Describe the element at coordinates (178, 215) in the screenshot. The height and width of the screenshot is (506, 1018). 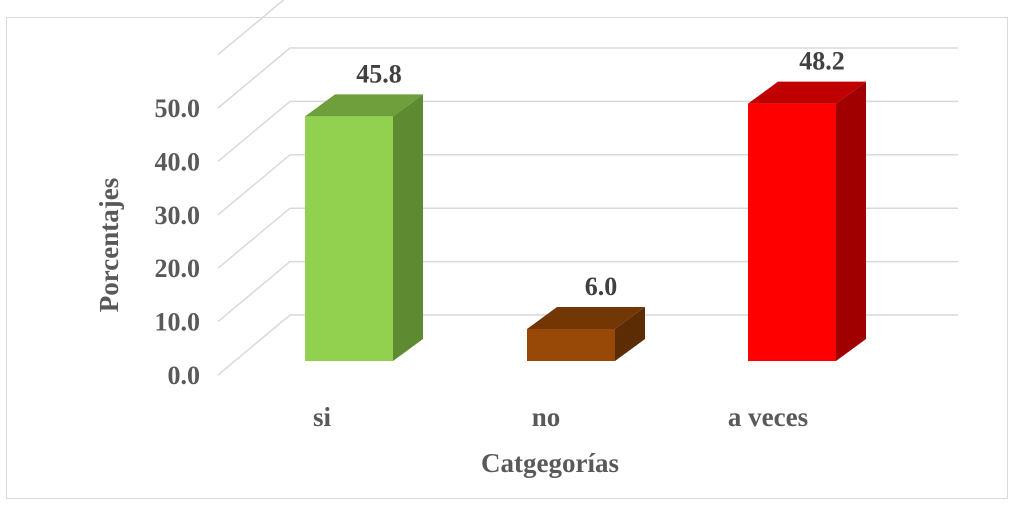
I see `y-tick-label: 30.0` at that location.